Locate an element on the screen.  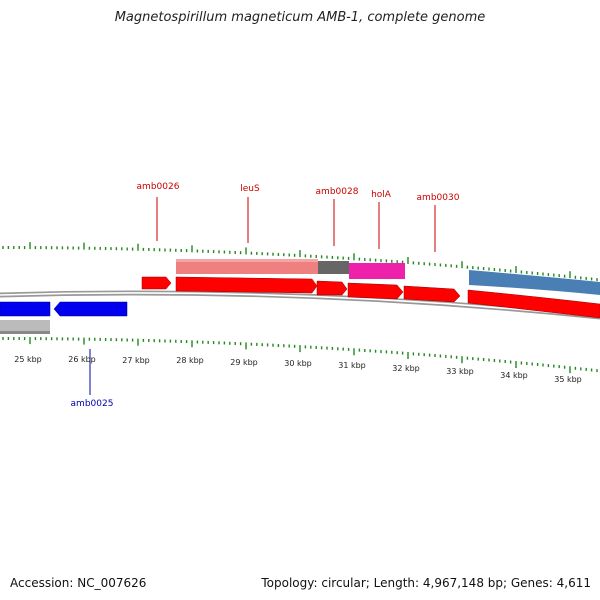
gene-label-amb0025: amb0025 is located at coordinates (92, 404).